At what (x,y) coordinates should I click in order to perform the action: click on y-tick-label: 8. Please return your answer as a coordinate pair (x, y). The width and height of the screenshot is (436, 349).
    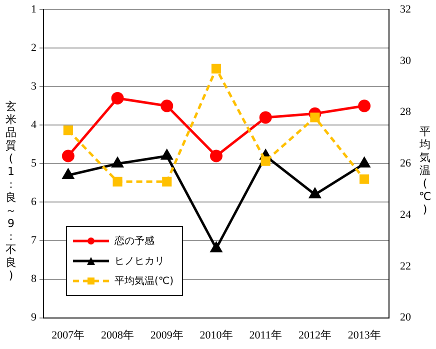
    Looking at the image, I should click on (34, 279).